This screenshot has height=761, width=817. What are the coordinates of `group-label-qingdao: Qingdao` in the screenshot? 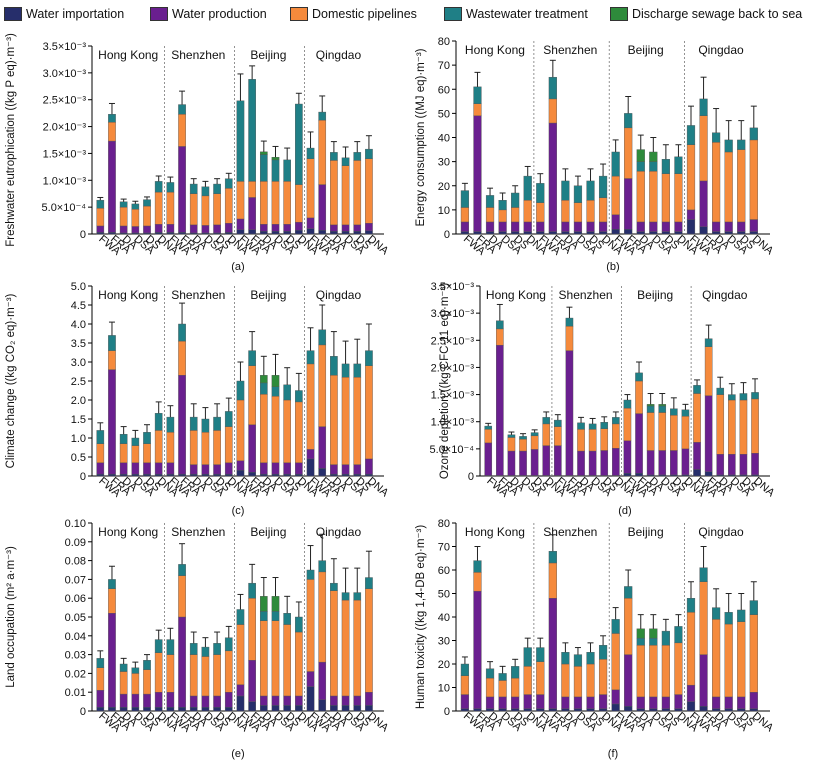 It's located at (339, 532).